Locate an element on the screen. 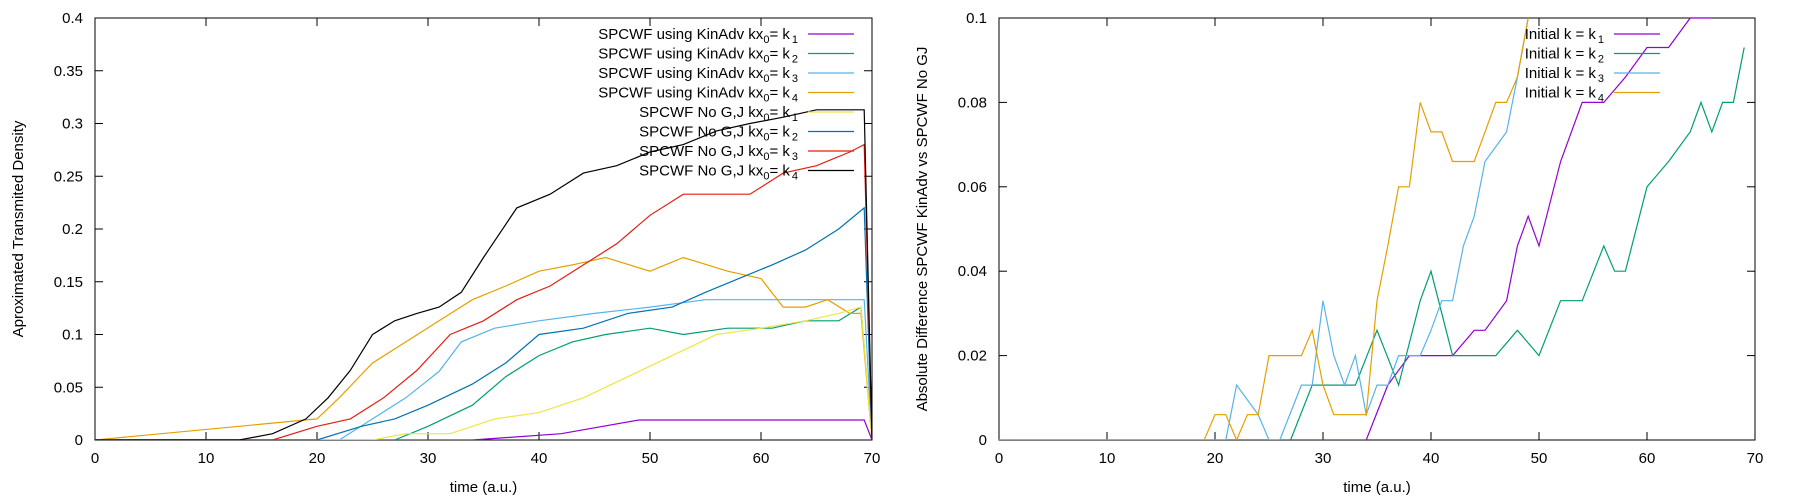 The image size is (1800, 500). y-tick-label: 0.04 is located at coordinates (972, 271).